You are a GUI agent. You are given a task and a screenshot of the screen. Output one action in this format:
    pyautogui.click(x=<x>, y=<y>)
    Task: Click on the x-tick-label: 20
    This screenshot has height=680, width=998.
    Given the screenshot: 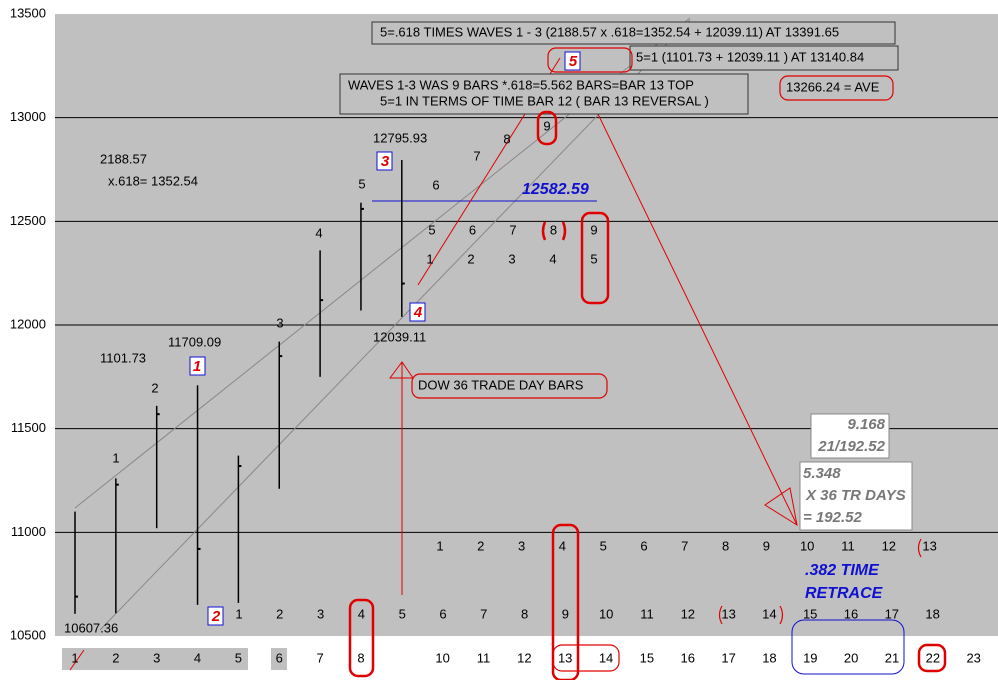 What is the action you would take?
    pyautogui.click(x=851, y=657)
    